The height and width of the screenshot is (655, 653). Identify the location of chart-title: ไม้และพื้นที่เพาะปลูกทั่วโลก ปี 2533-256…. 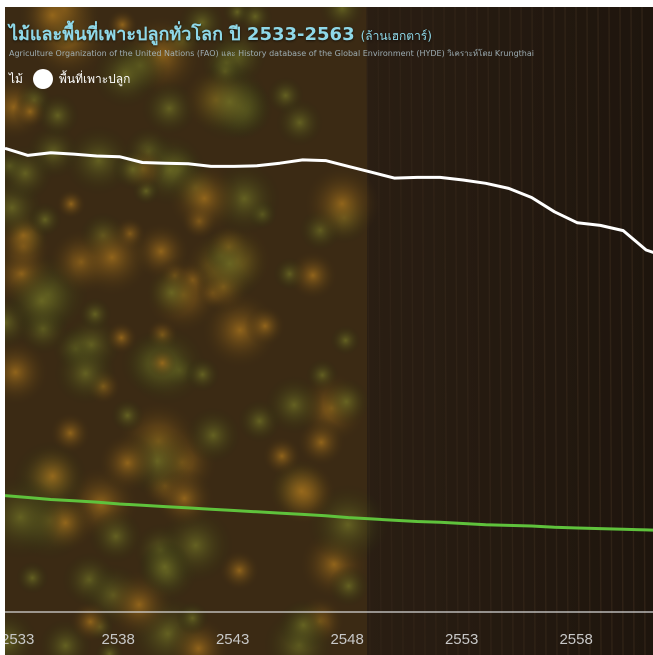
(220, 33).